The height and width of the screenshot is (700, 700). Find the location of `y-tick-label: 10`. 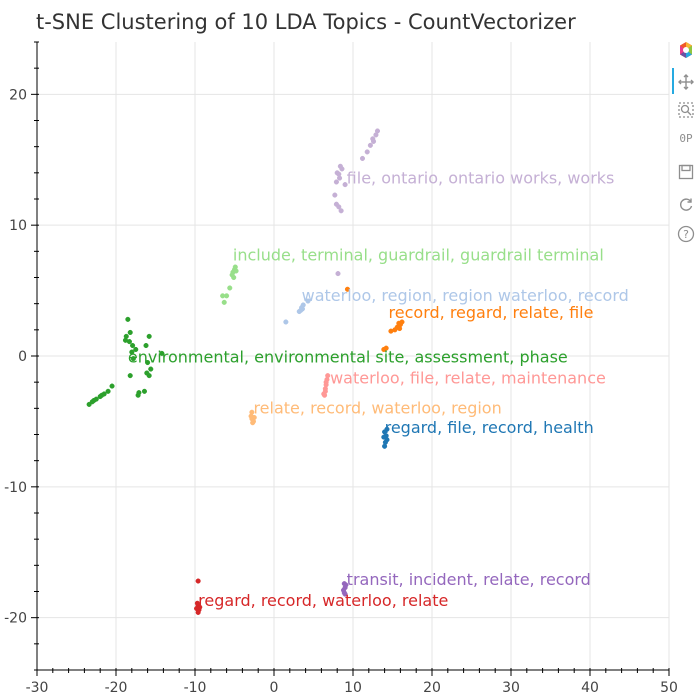

y-tick-label: 10 is located at coordinates (18, 226).